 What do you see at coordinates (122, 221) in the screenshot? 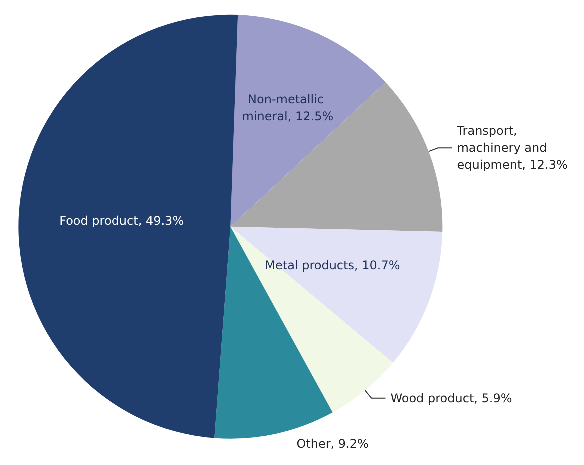
I see `slice-label: Food product, 49.3%` at bounding box center [122, 221].